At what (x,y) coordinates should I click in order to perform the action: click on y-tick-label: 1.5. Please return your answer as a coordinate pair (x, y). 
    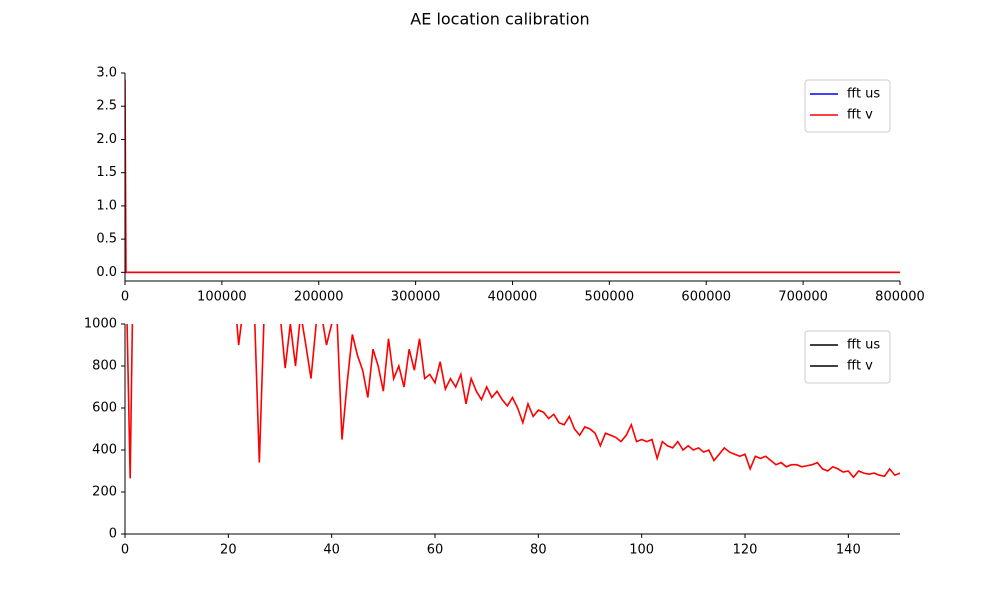
    Looking at the image, I should click on (106, 172).